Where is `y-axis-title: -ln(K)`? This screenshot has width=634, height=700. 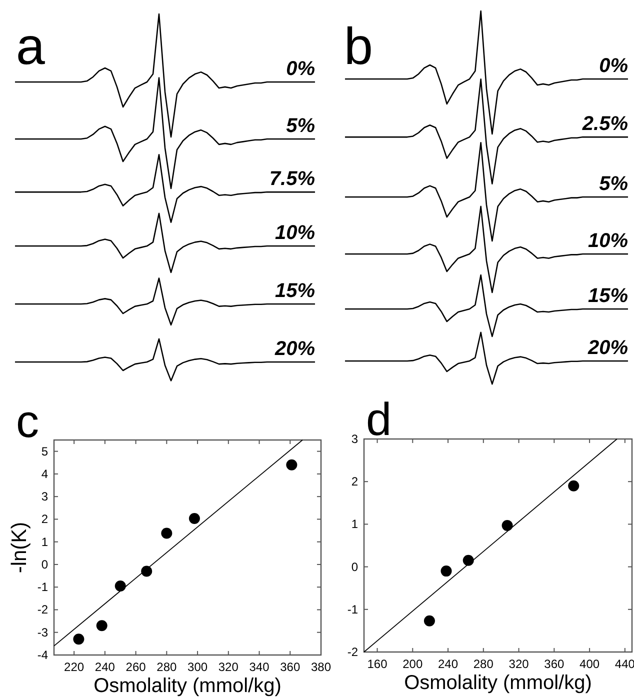 y-axis-title: -ln(K) is located at coordinates (19, 548).